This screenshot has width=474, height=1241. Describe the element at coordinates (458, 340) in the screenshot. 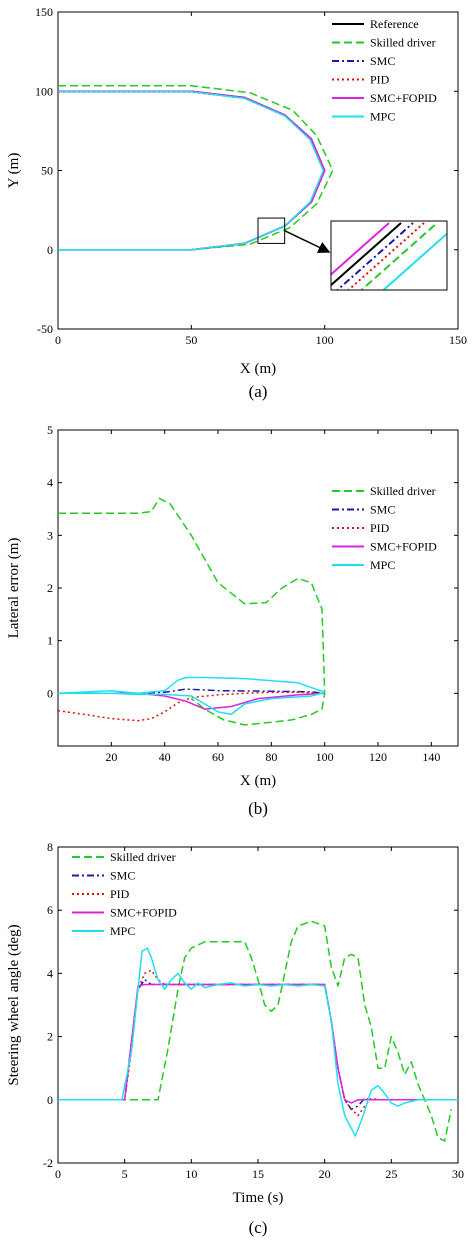

I see `panel-a-x-tick-label: 150` at that location.